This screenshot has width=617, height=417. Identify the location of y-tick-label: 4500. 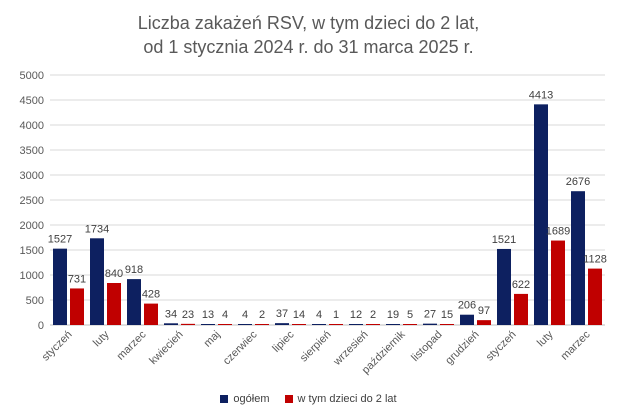
(32, 101).